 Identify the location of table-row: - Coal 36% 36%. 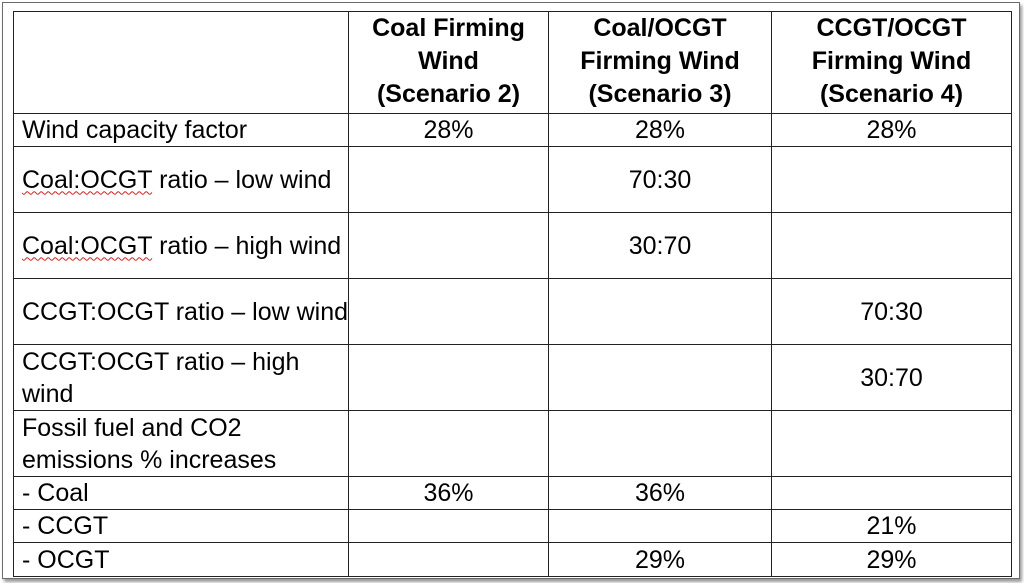
(512, 493).